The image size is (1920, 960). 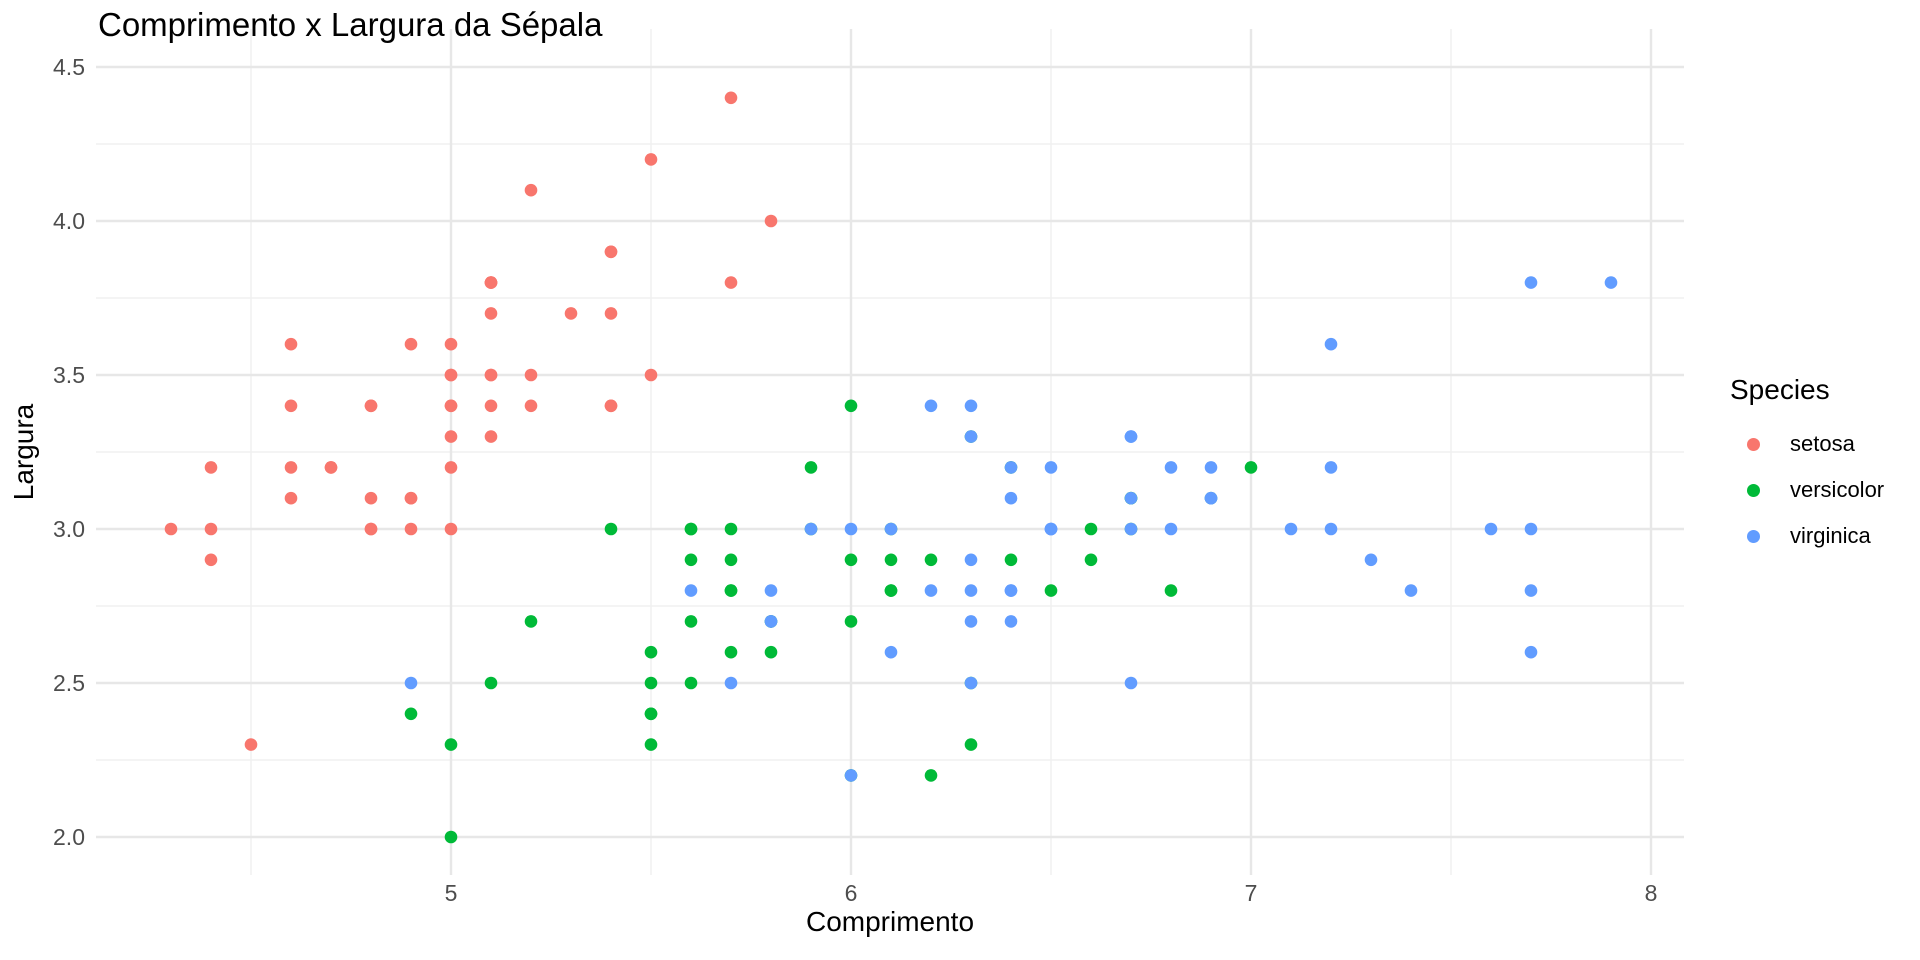 I want to click on legend-item-label: versicolor, so click(x=1837, y=489).